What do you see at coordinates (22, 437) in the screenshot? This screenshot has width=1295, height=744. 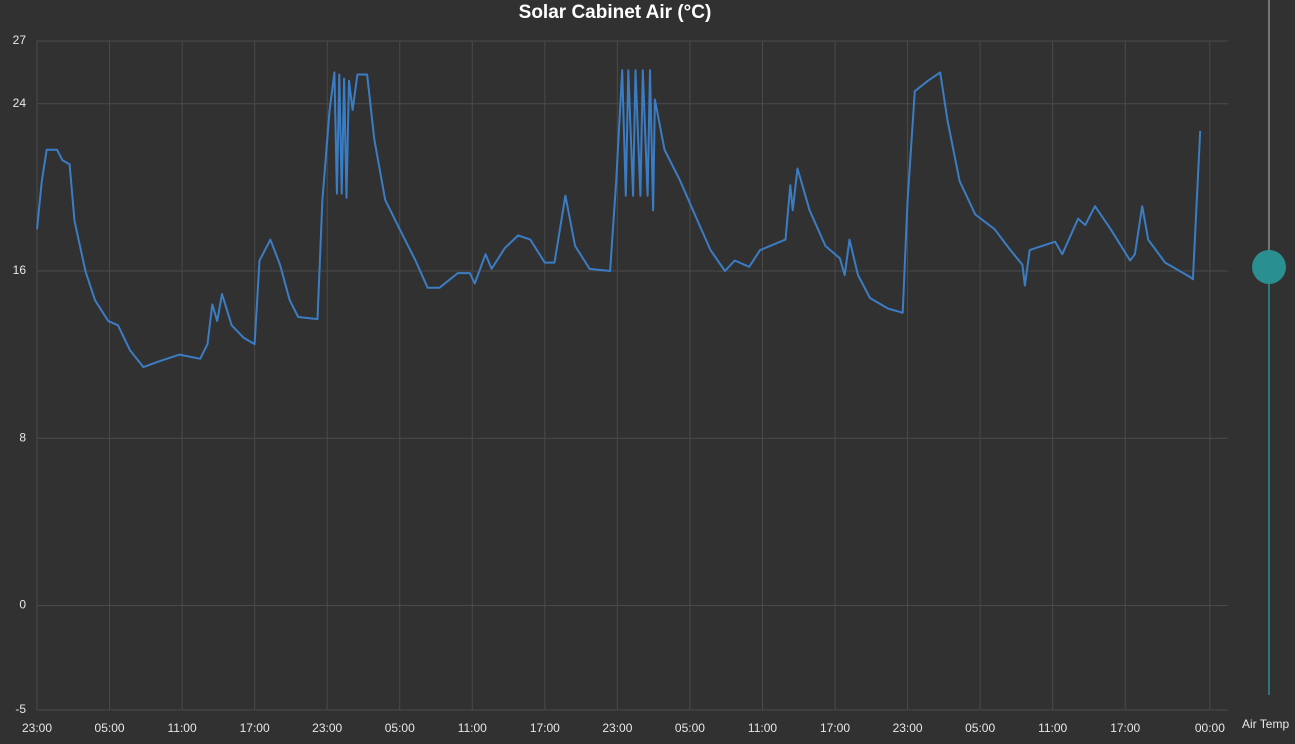 I see `y-tick-label: 8` at bounding box center [22, 437].